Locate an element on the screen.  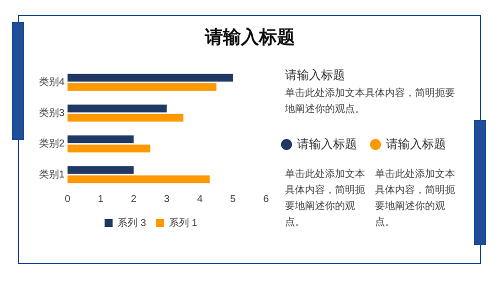
x-tick-label: 5 is located at coordinates (233, 199).